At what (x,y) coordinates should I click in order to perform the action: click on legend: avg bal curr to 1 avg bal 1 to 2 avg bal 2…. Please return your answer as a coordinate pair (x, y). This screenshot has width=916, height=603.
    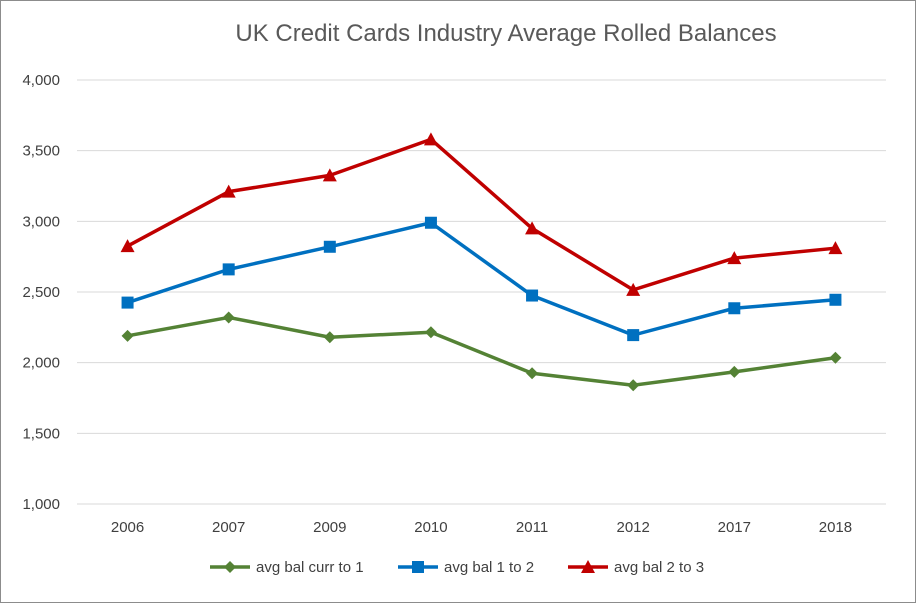
    Looking at the image, I should click on (457, 567).